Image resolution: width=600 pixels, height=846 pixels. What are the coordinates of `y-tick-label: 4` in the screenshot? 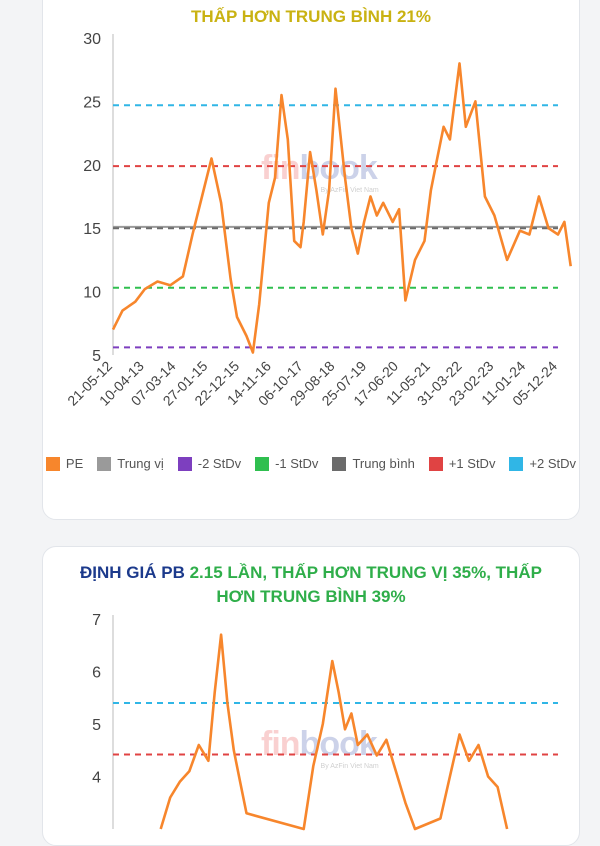 It's located at (96, 778).